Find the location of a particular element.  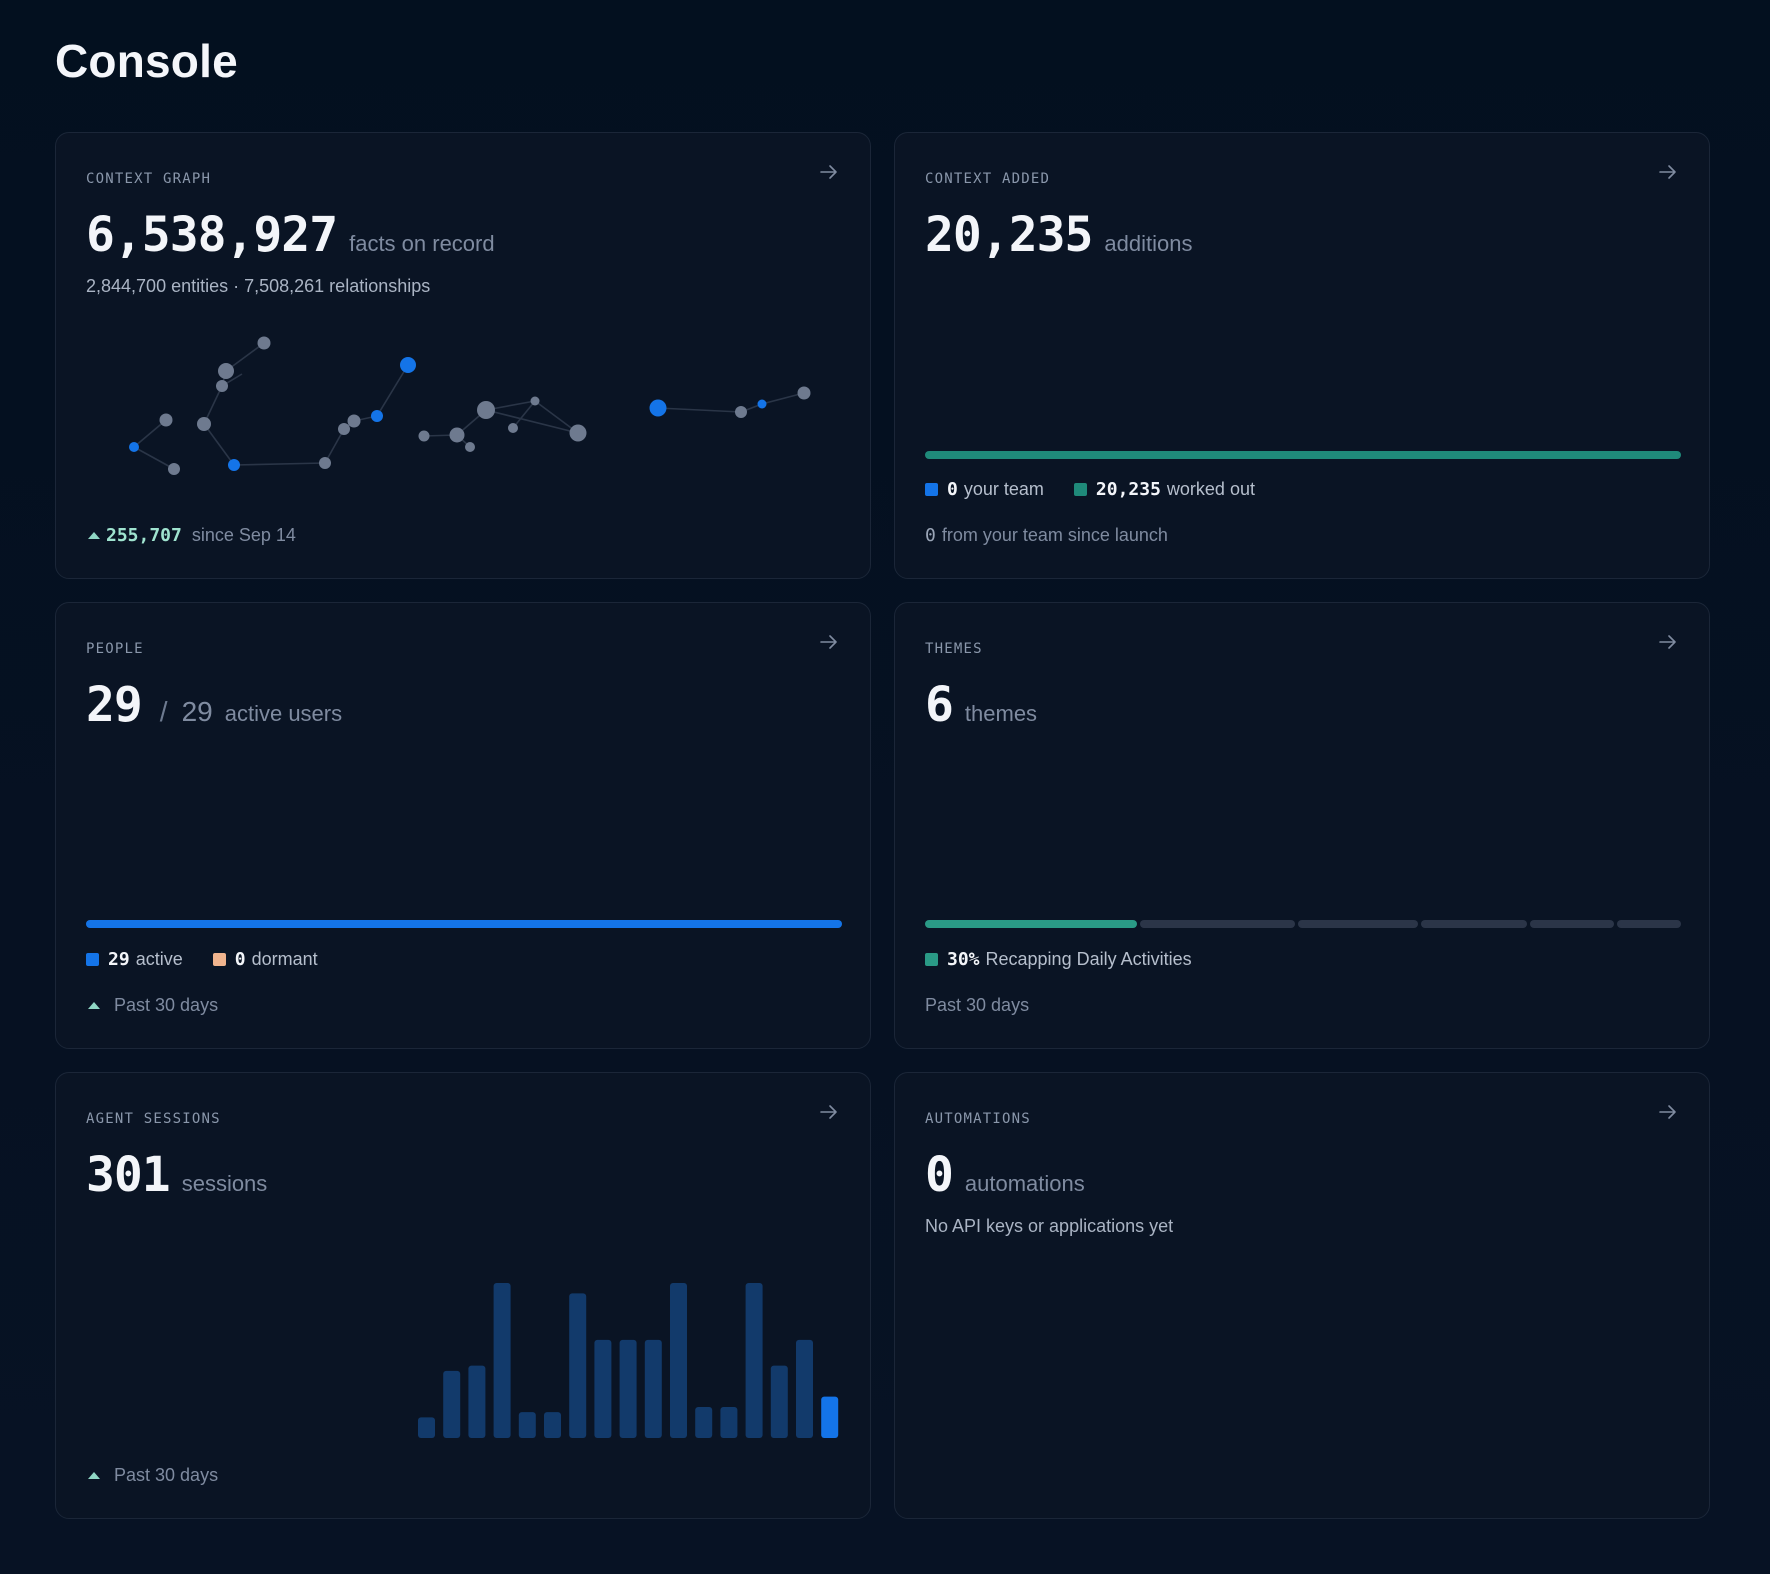

themes-footer: Past 30 days is located at coordinates (977, 1005).